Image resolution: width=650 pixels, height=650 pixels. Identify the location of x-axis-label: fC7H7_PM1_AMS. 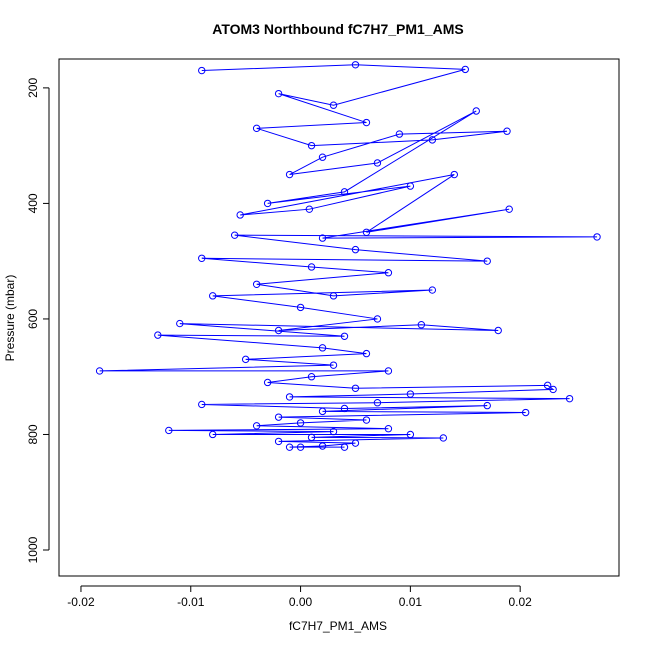
(338, 626).